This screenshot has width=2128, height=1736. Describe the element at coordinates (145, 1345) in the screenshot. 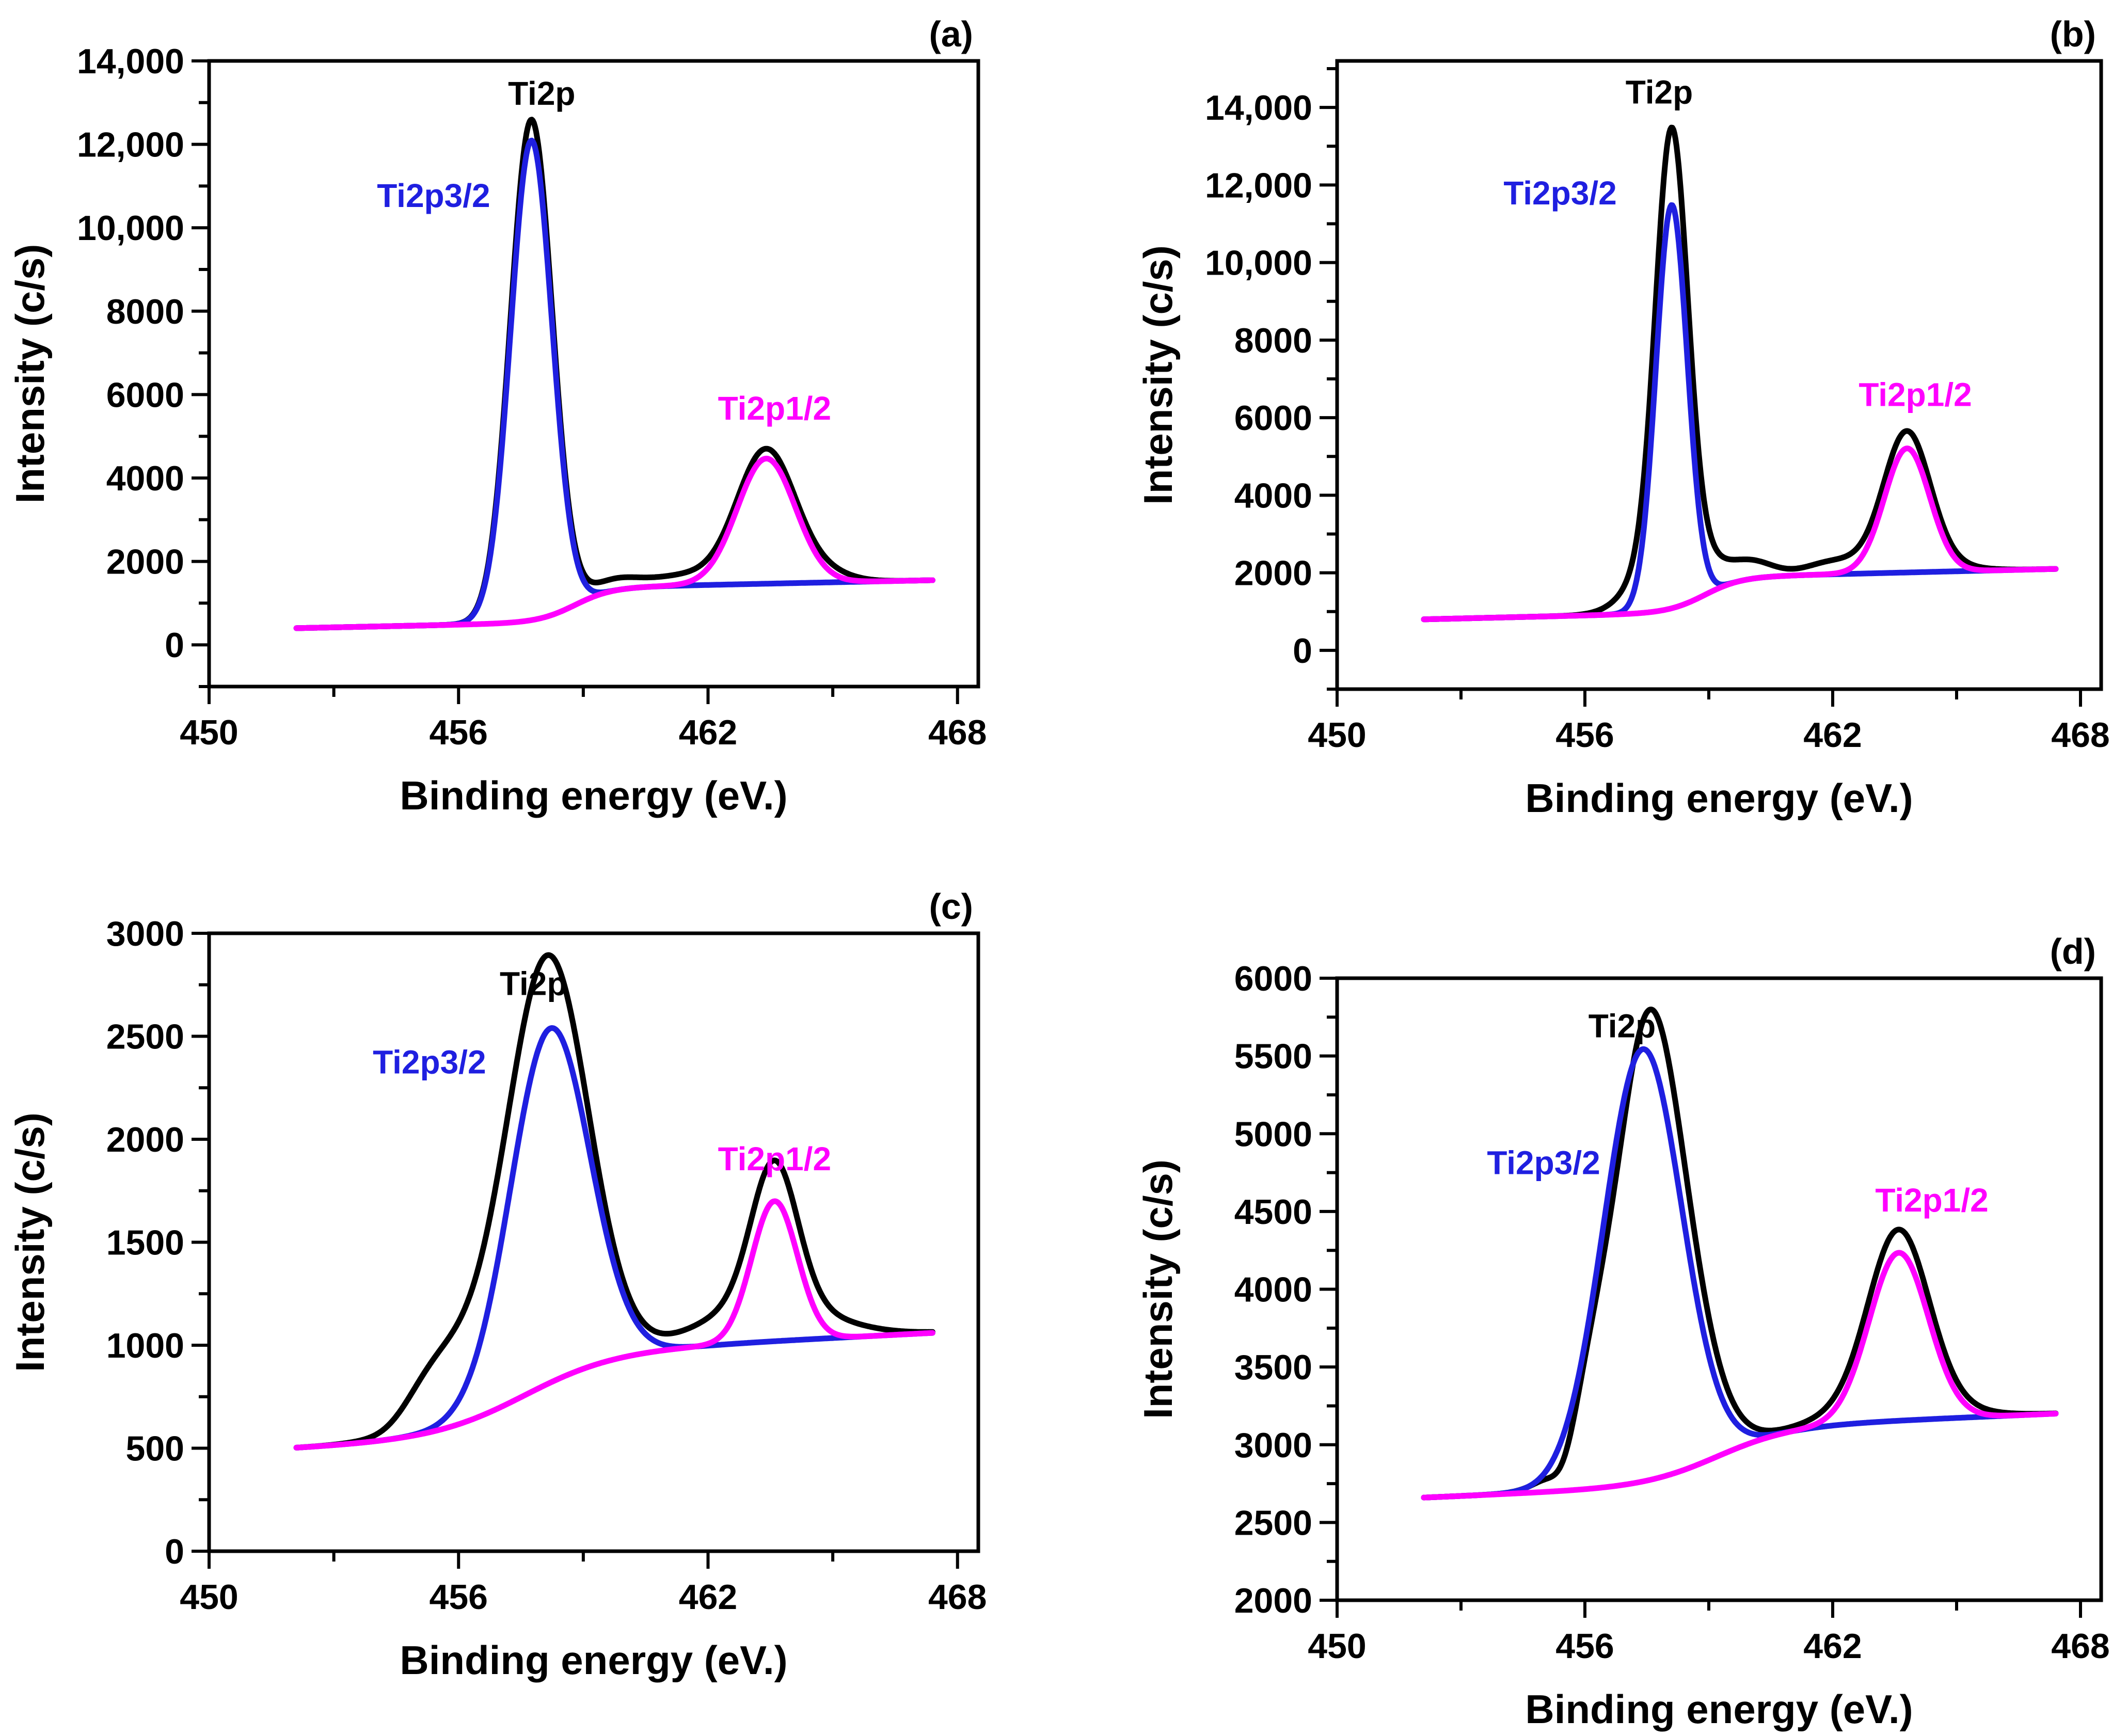

I see `y-tick-label: 1000` at that location.